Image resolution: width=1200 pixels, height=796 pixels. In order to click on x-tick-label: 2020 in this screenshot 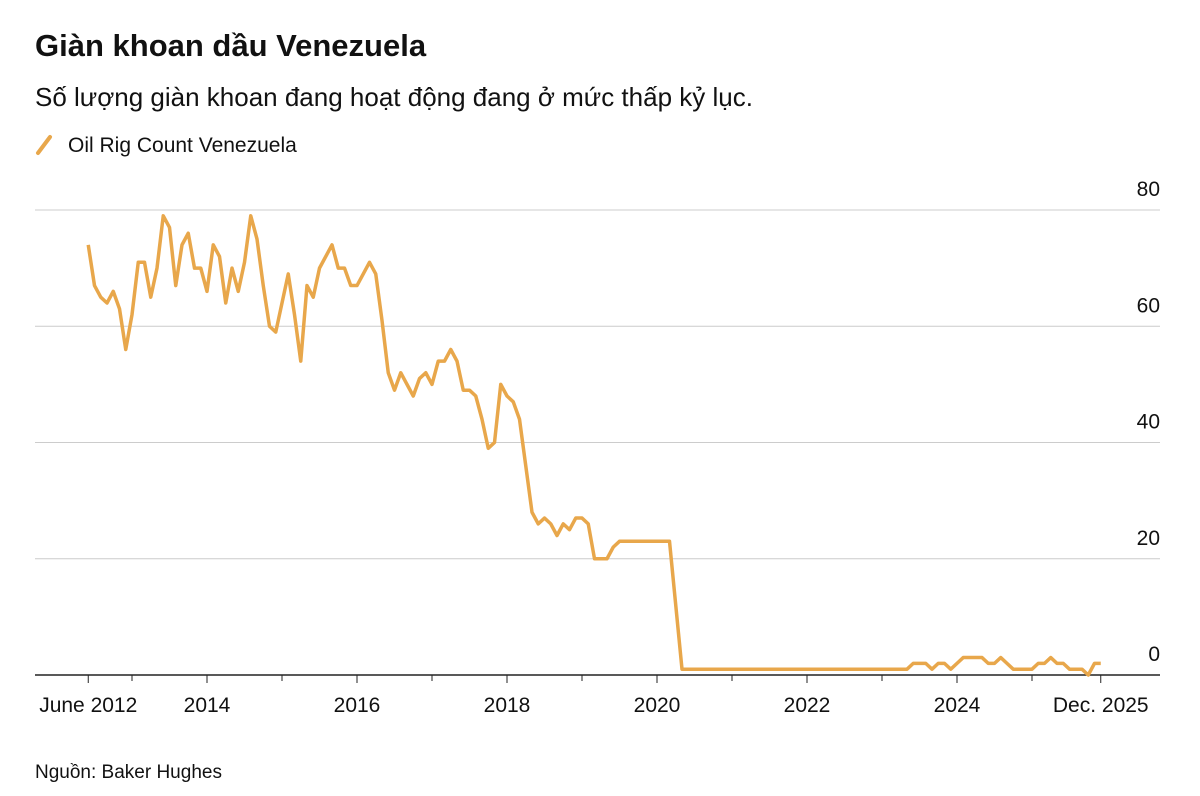, I will do `click(657, 705)`.